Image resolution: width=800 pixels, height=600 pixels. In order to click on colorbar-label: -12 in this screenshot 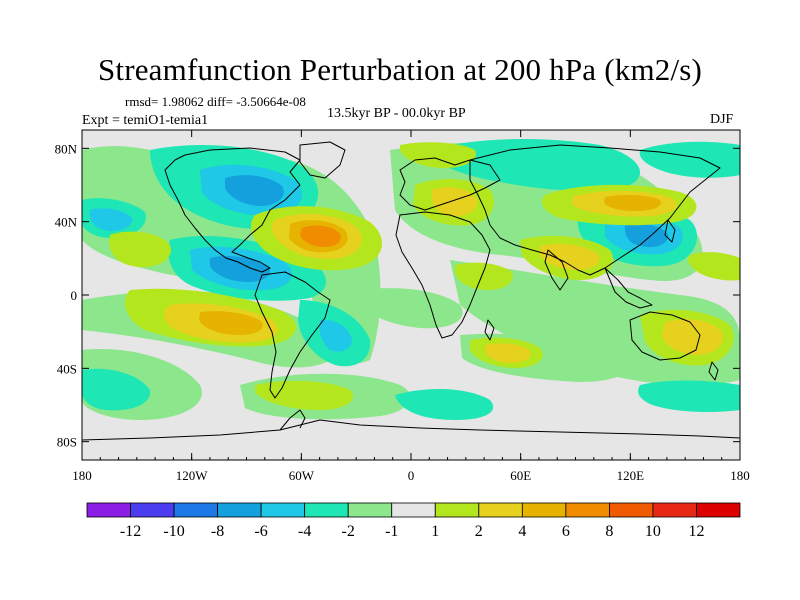, I will do `click(130, 531)`.